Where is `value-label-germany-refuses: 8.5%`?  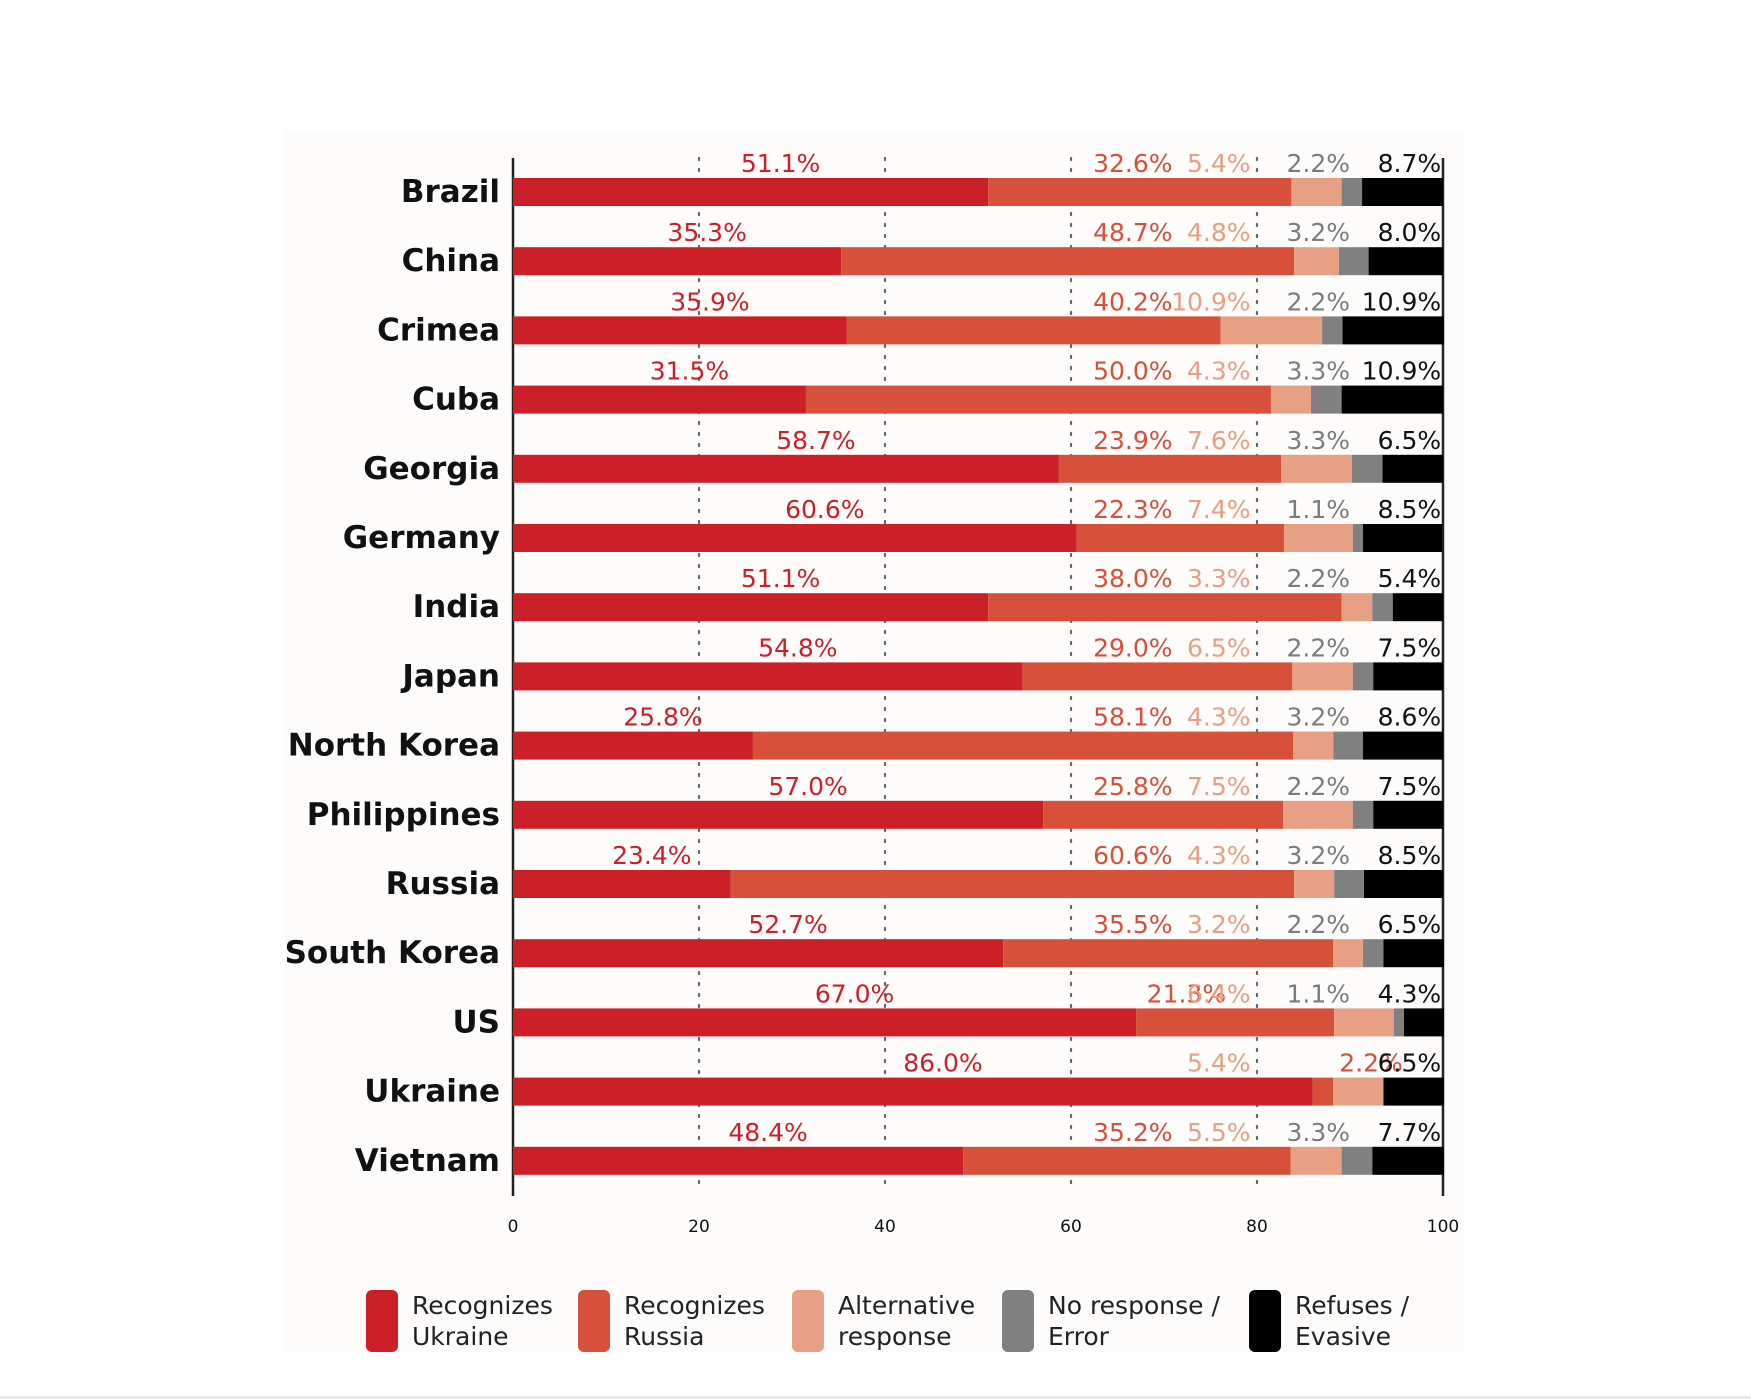
value-label-germany-refuses: 8.5% is located at coordinates (1410, 509).